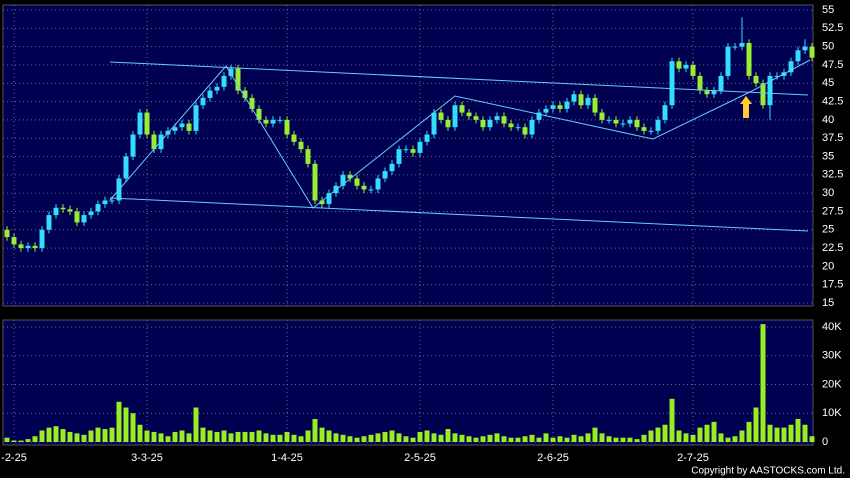 Image resolution: width=850 pixels, height=478 pixels. Describe the element at coordinates (832, 356) in the screenshot. I see `y2-tick-label: 30K` at that location.